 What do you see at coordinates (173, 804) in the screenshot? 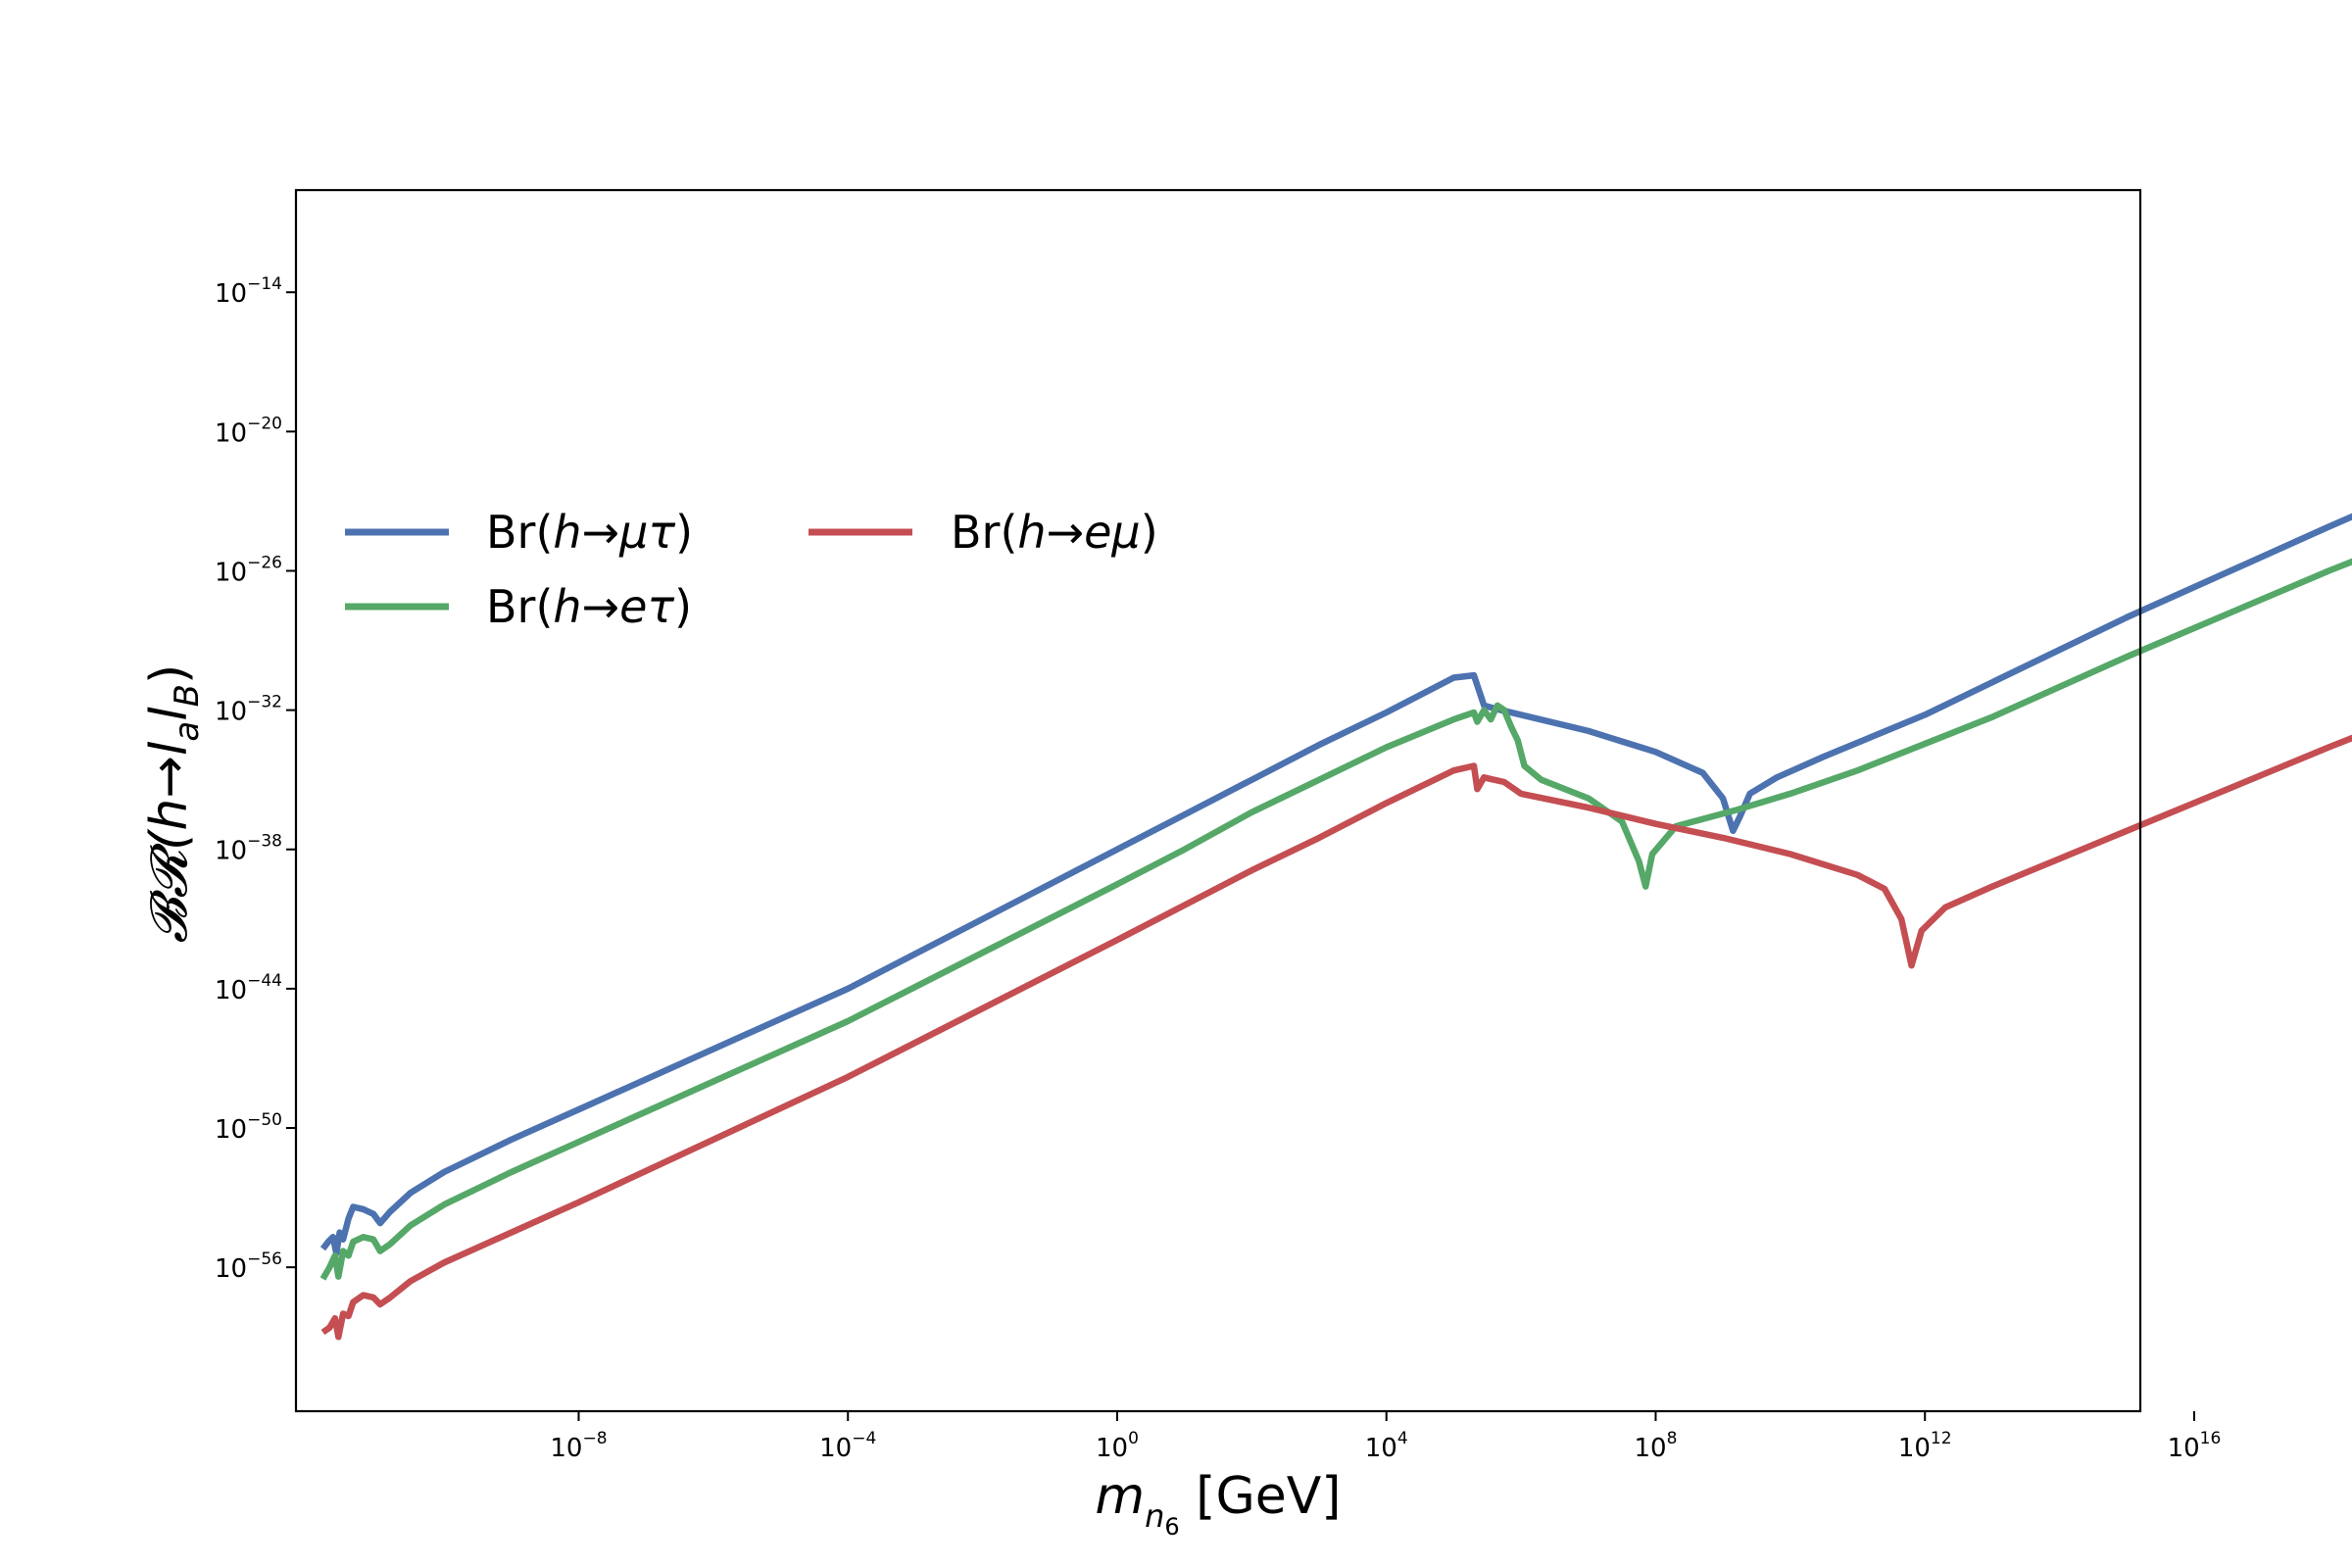
I see `y-axis-label: 𝓑𝓡(h→lalB)` at bounding box center [173, 804].